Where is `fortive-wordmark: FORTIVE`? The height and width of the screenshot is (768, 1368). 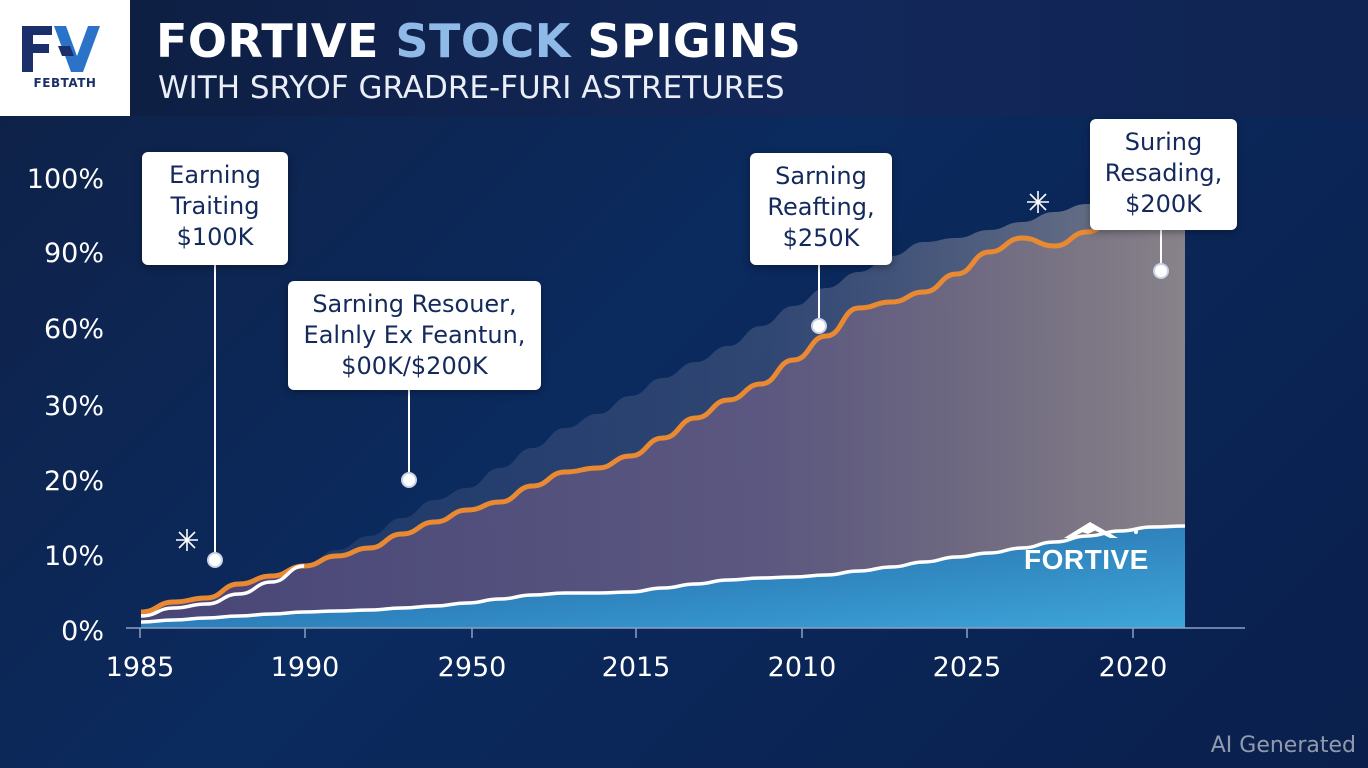
fortive-wordmark: FORTIVE is located at coordinates (1086, 559).